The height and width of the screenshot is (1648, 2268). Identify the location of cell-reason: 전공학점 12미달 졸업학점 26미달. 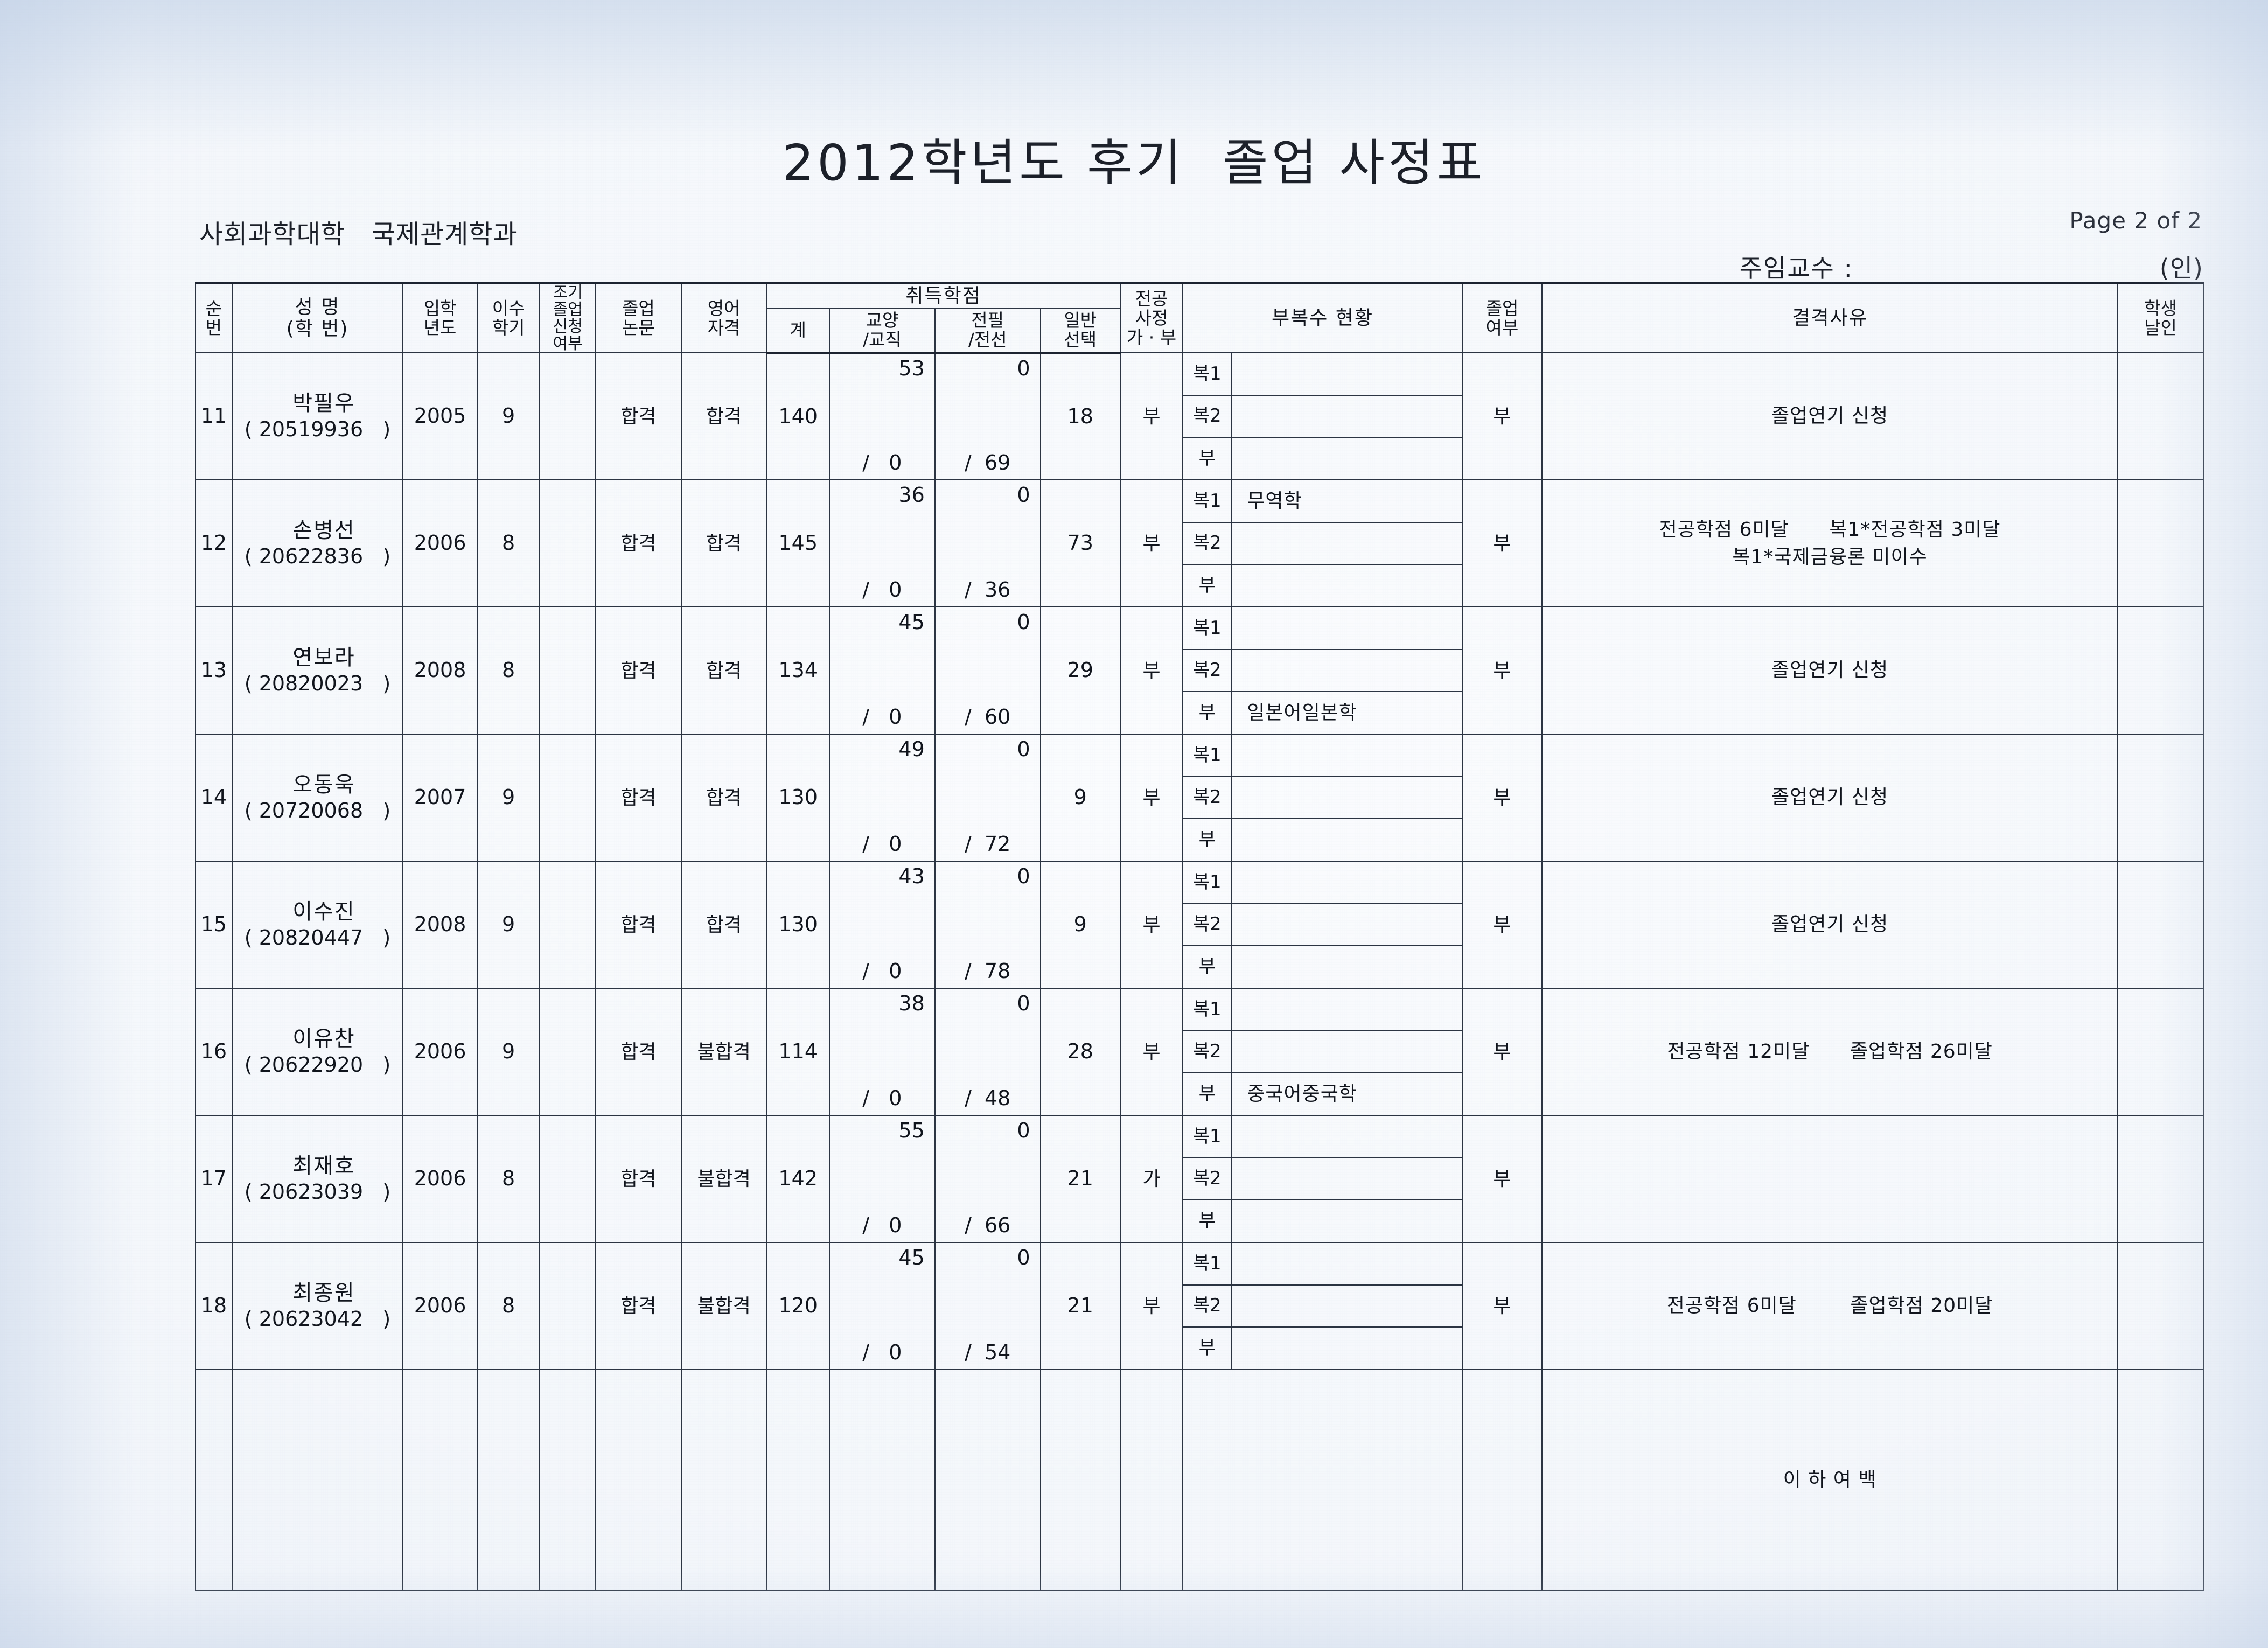
(1830, 1052).